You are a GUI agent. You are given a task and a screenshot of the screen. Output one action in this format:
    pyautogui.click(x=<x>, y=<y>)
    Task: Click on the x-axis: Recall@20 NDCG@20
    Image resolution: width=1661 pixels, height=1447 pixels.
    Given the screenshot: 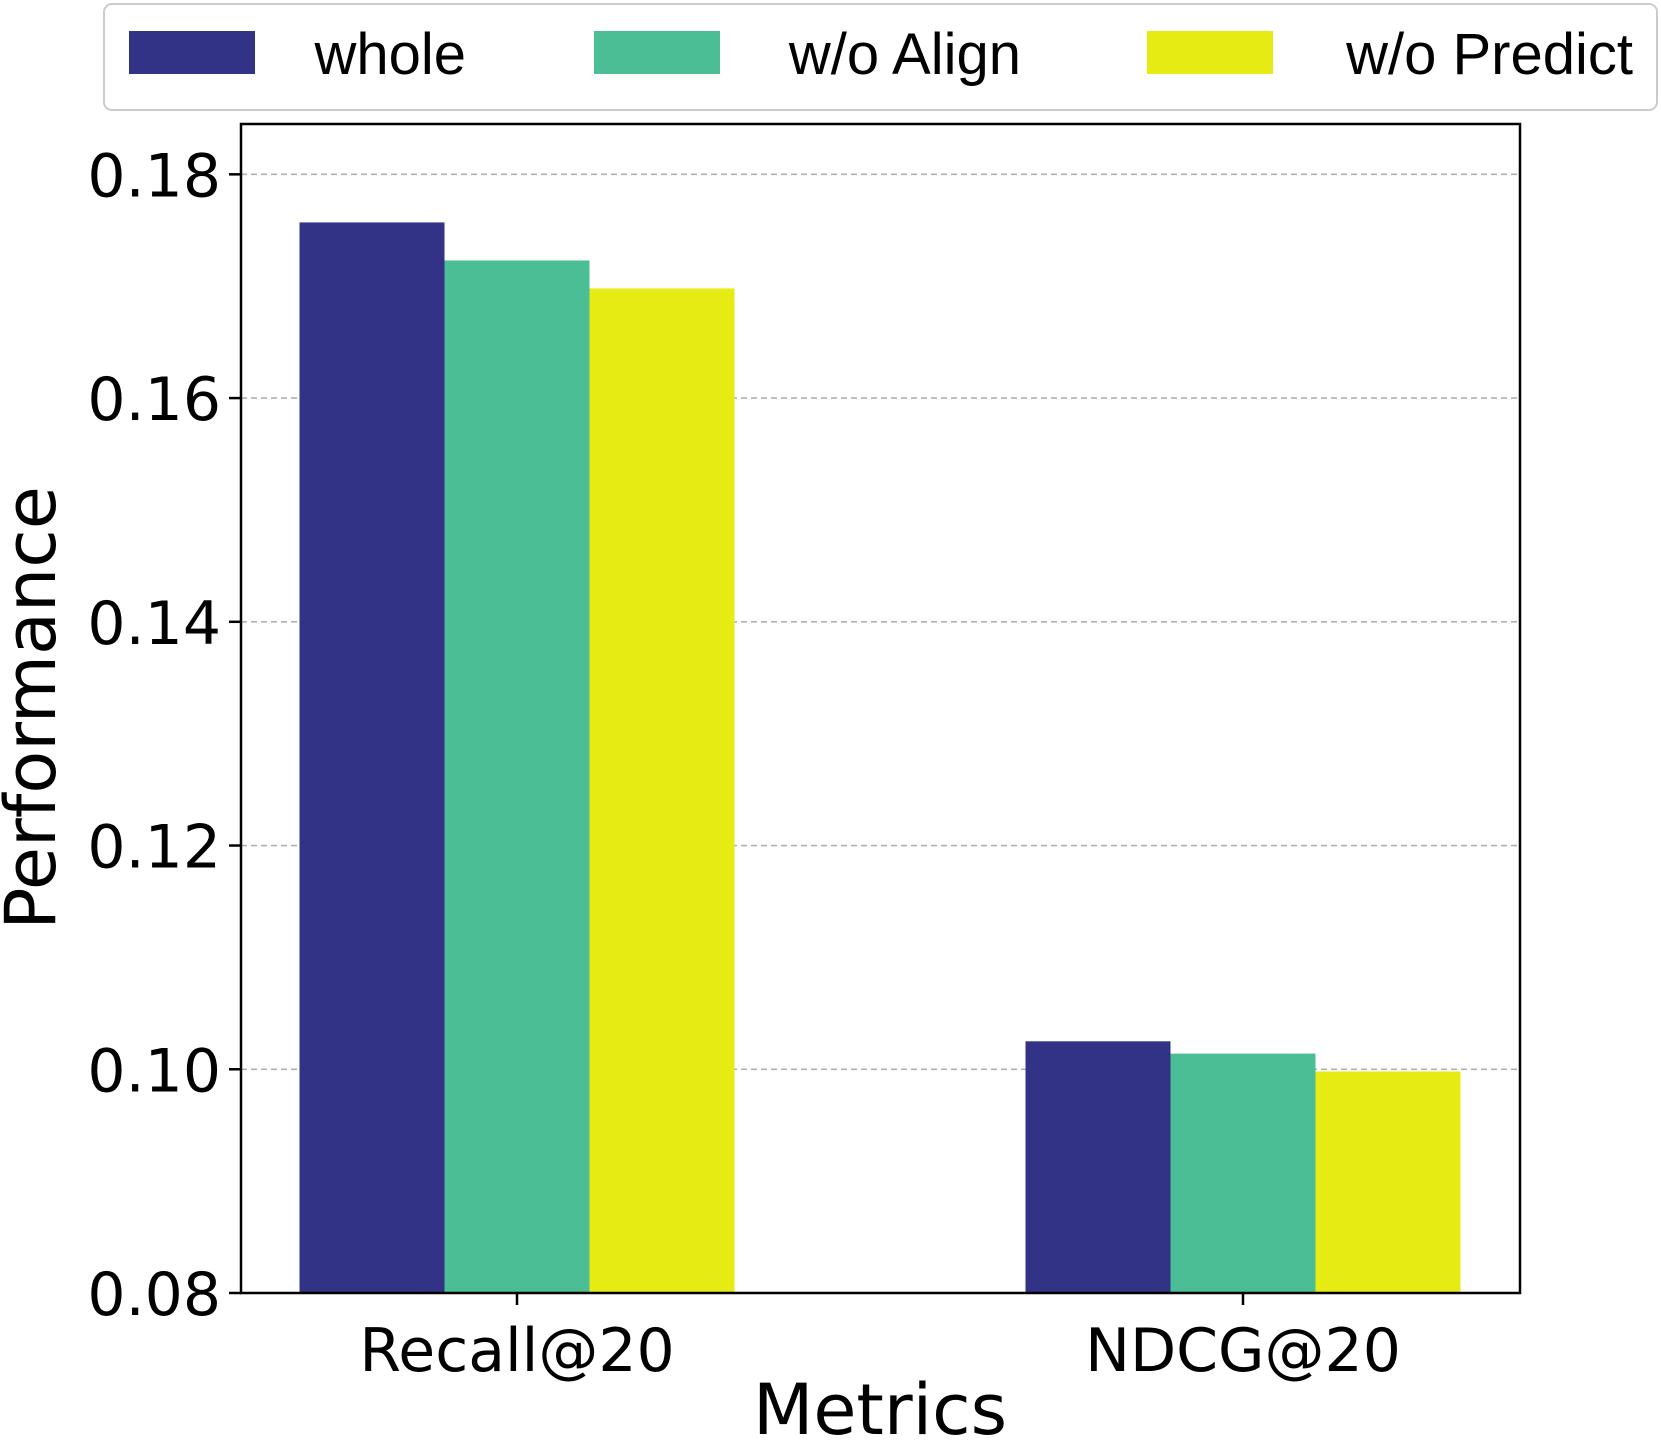 What is the action you would take?
    pyautogui.click(x=880, y=1339)
    